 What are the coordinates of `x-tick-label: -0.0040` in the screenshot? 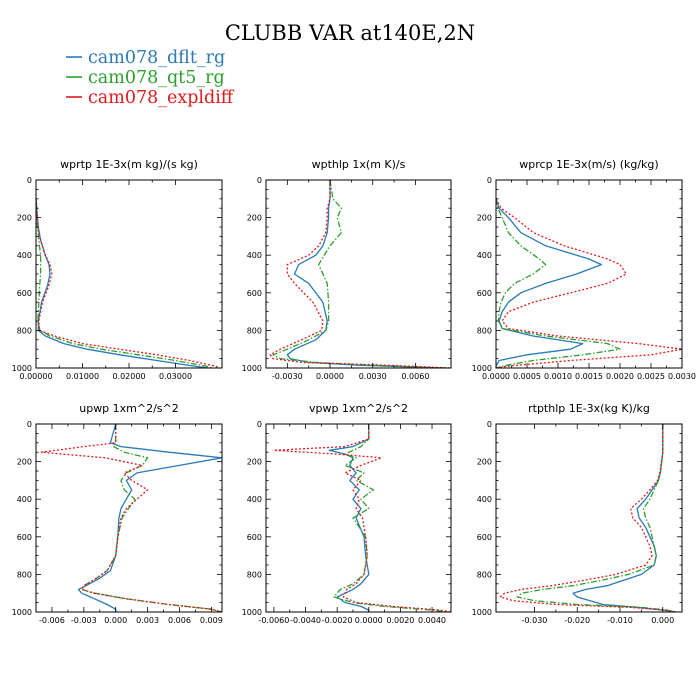 It's located at (305, 620).